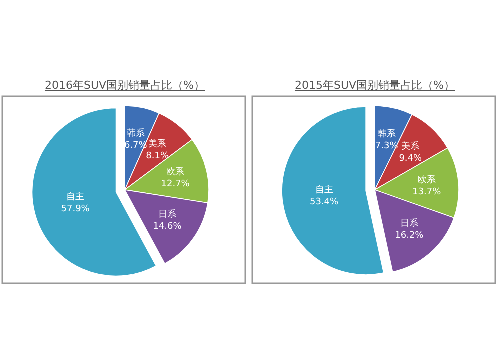 The width and height of the screenshot is (500, 362). I want to click on chart-title: 2016年SUV国别销量占比（%）, so click(125, 85).